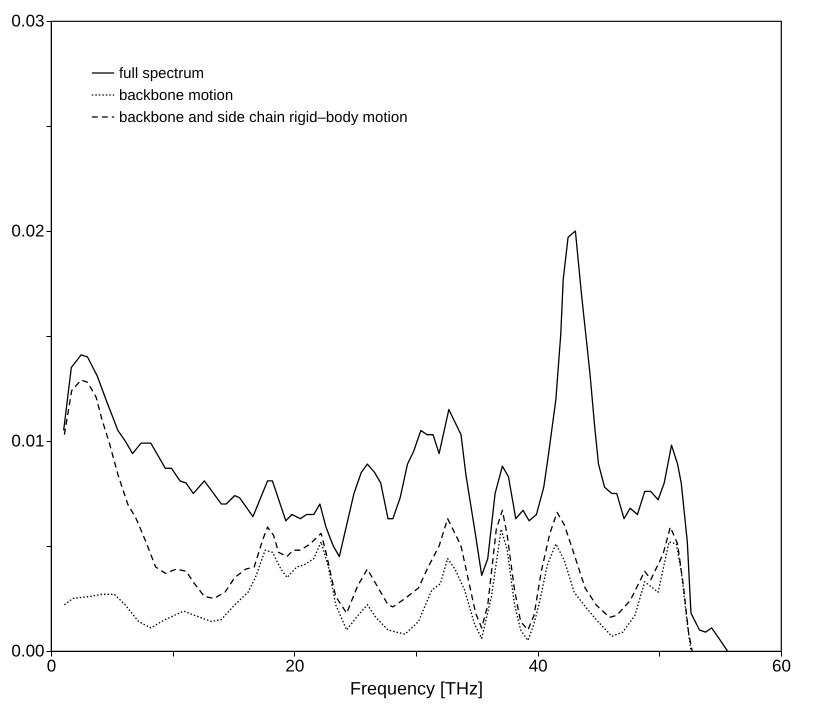 The image size is (829, 715). What do you see at coordinates (27, 651) in the screenshot?
I see `y-tick-label: 0.00` at bounding box center [27, 651].